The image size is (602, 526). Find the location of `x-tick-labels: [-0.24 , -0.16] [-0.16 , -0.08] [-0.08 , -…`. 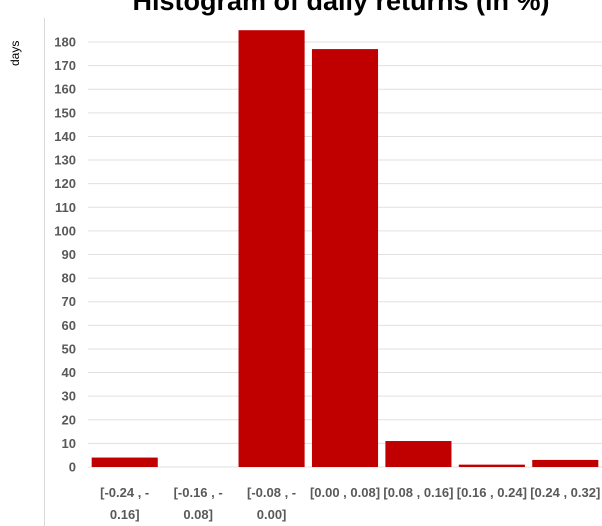

x-tick-labels: [-0.24 , -0.16] [-0.16 , -0.08] [-0.08 , -… is located at coordinates (350, 503).